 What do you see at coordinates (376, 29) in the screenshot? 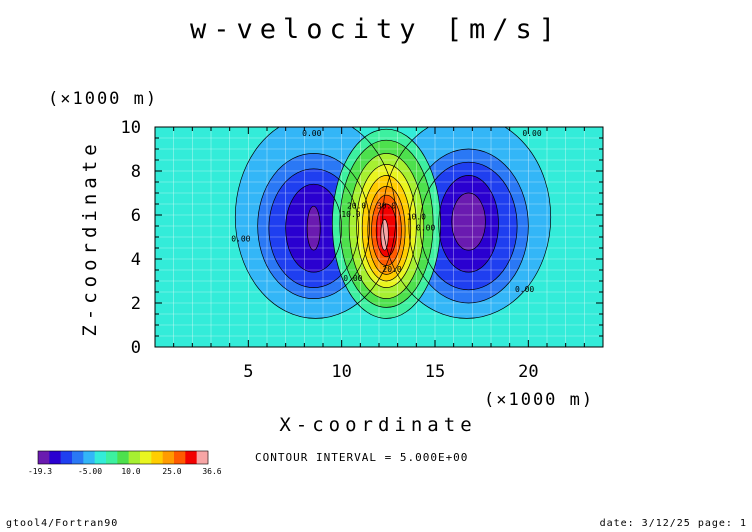
I see `chart-title: w-velocity [m/s]` at bounding box center [376, 29].